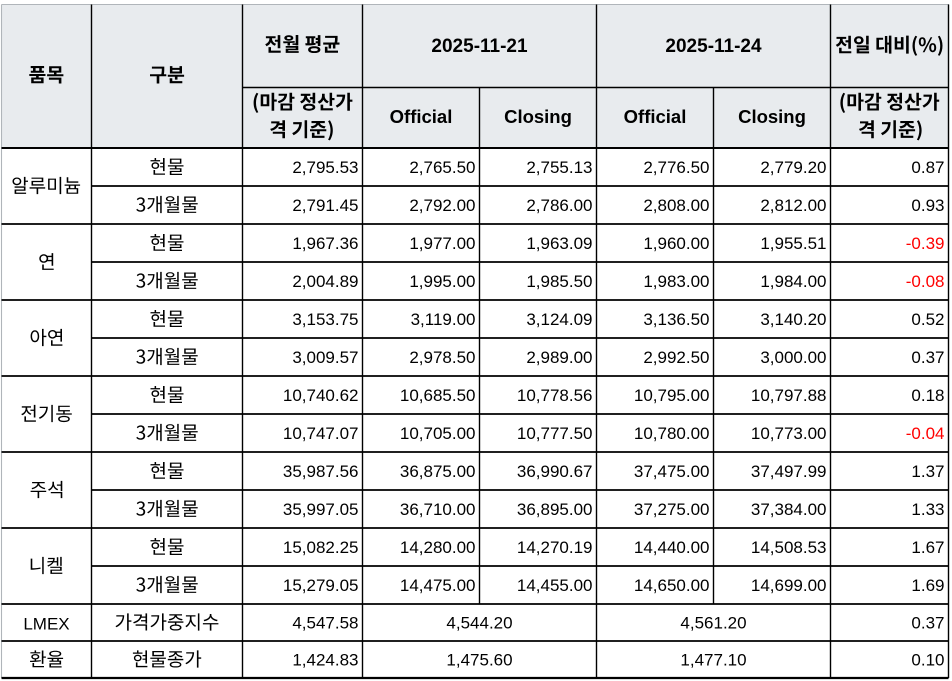  What do you see at coordinates (713, 46) in the screenshot?
I see `svg-text: 2025-11-24` at bounding box center [713, 46].